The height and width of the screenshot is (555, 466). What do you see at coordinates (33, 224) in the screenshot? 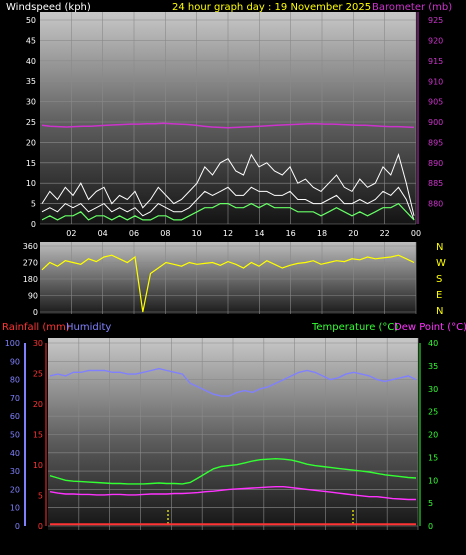
I see `y-tick-windspeed: 0` at bounding box center [33, 224].